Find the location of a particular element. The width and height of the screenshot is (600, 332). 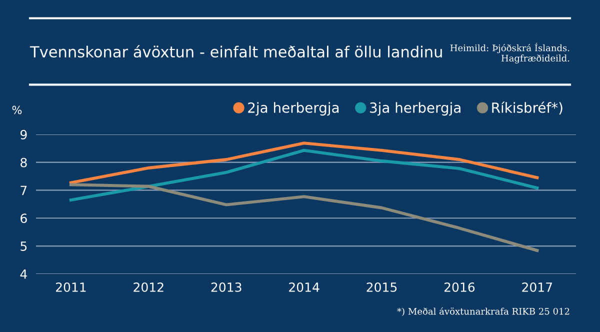

text: *) Meðal ávöxtunarkrafa RIKB 25 012 is located at coordinates (483, 311).